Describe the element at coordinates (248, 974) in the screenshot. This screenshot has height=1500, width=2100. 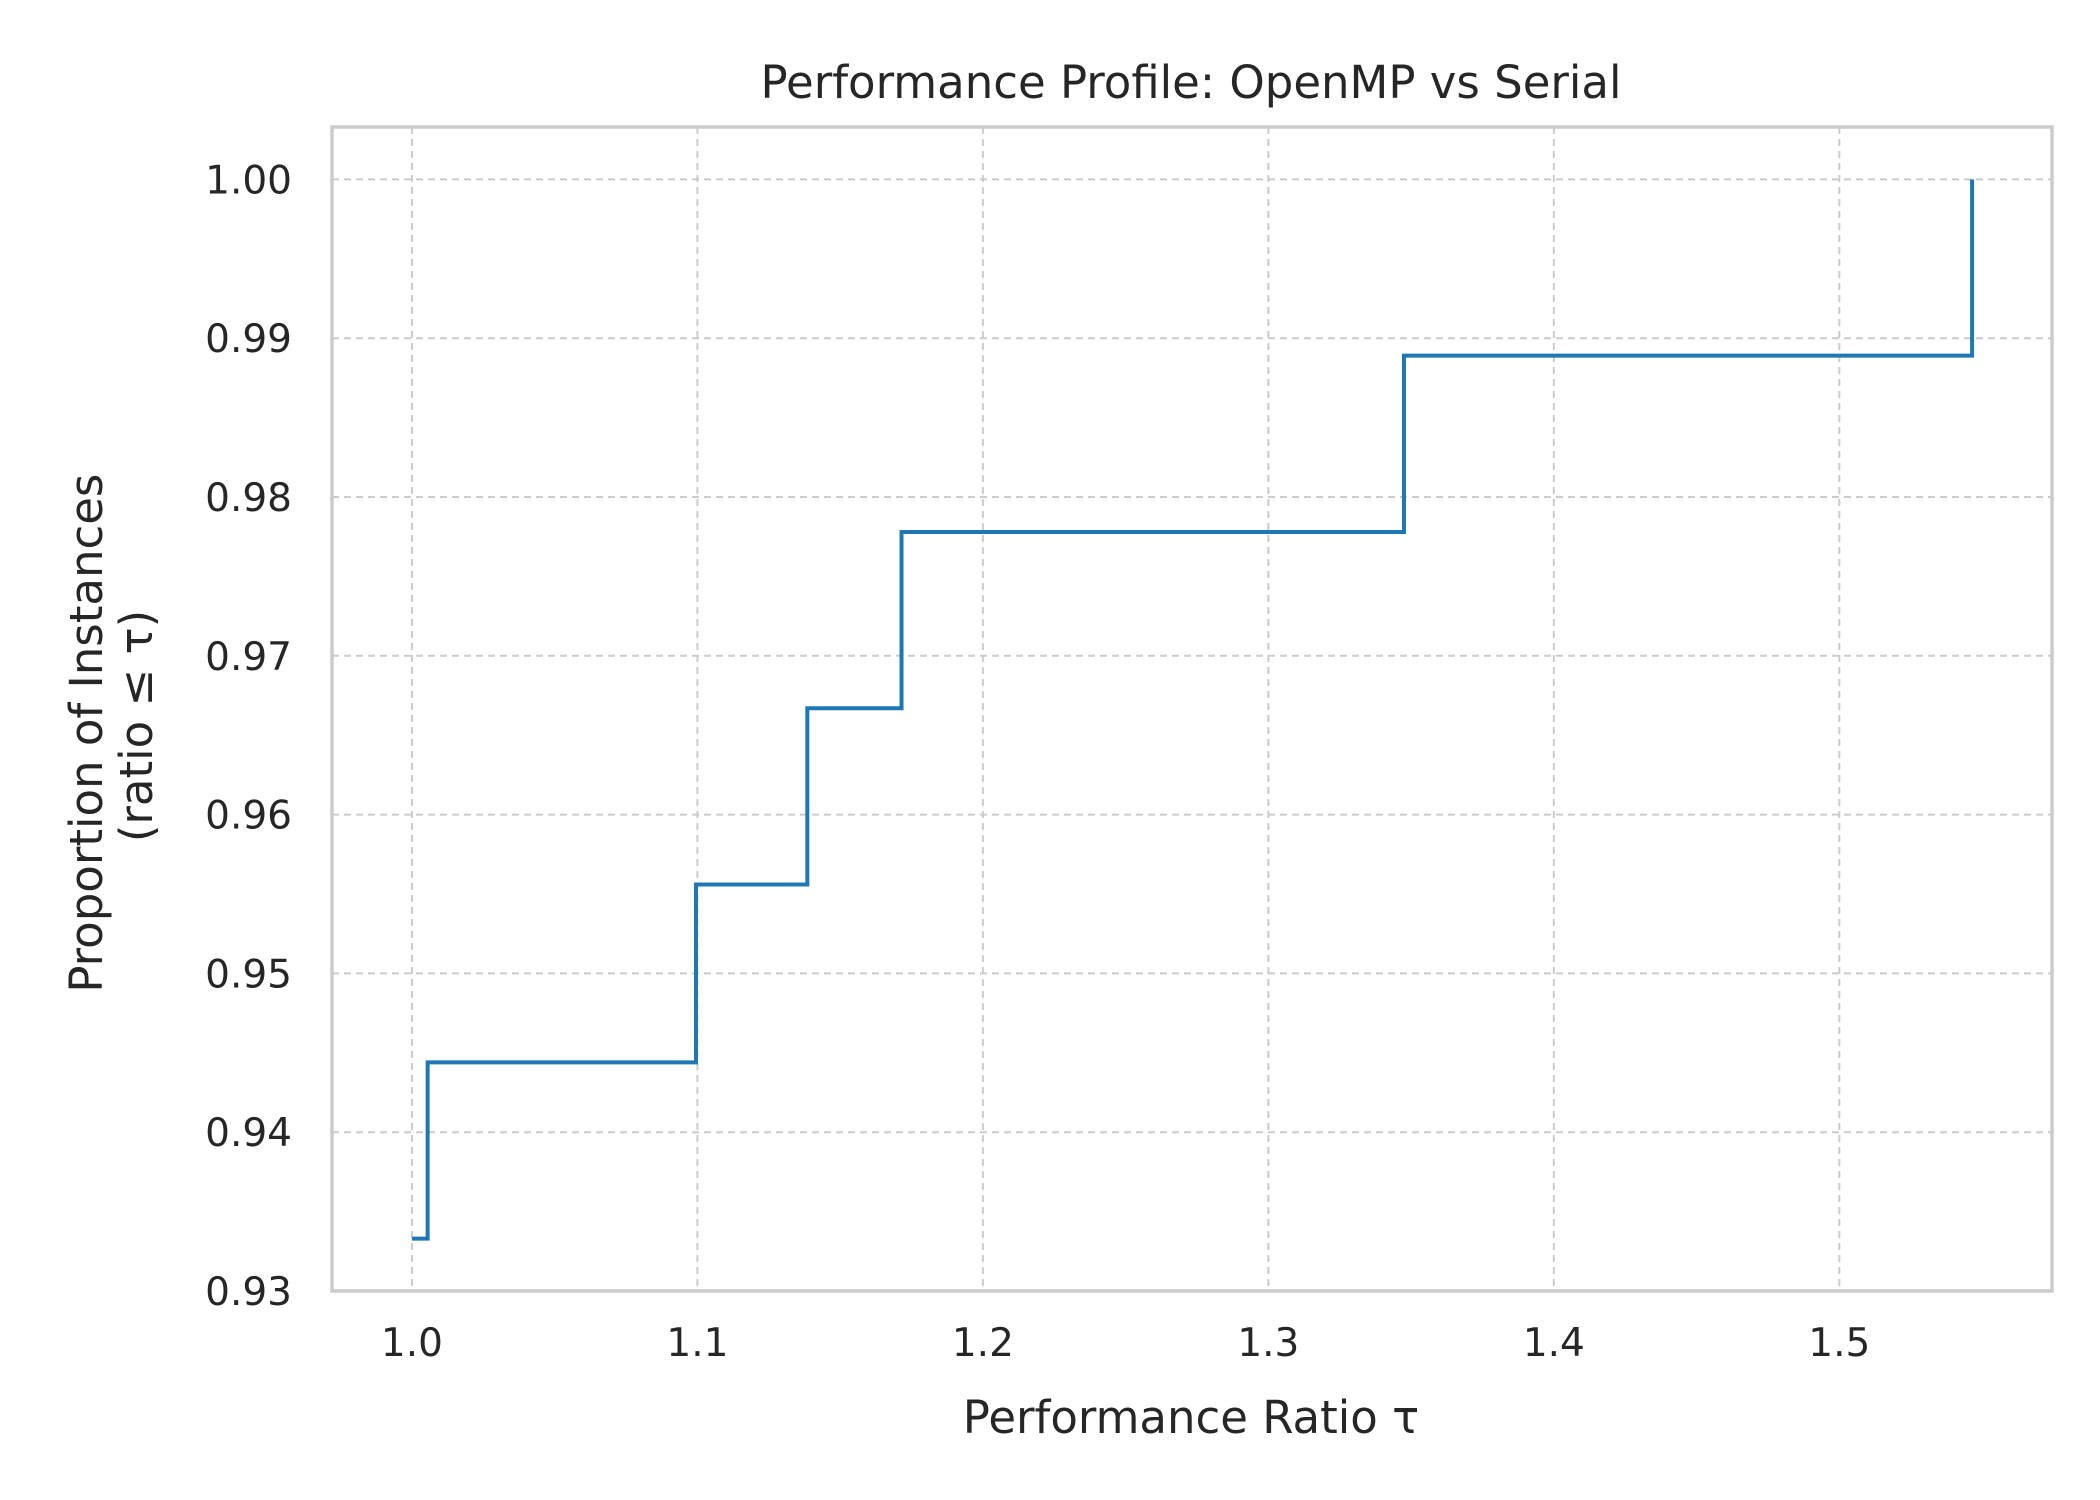
I see `y-tick-label: 0.95` at that location.